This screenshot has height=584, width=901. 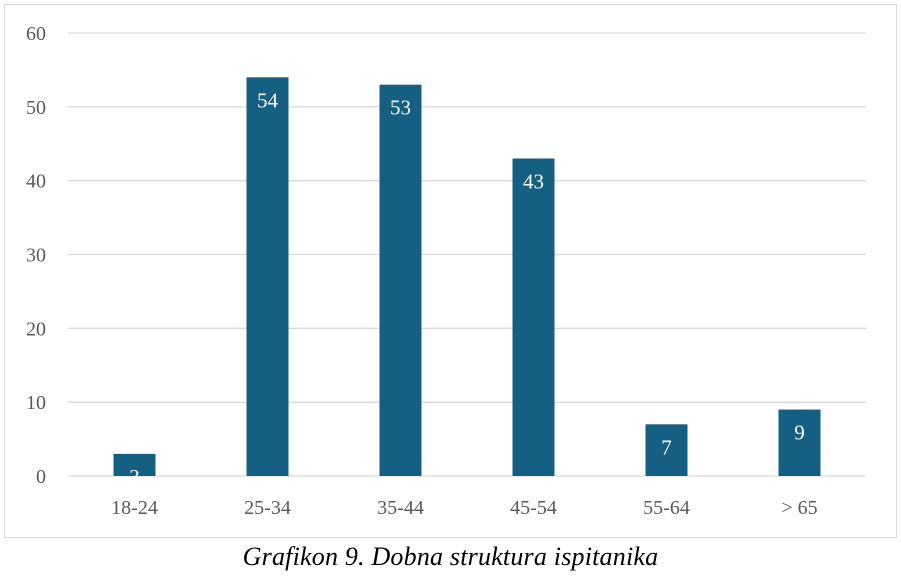 What do you see at coordinates (134, 477) in the screenshot?
I see `data-label: 3` at bounding box center [134, 477].